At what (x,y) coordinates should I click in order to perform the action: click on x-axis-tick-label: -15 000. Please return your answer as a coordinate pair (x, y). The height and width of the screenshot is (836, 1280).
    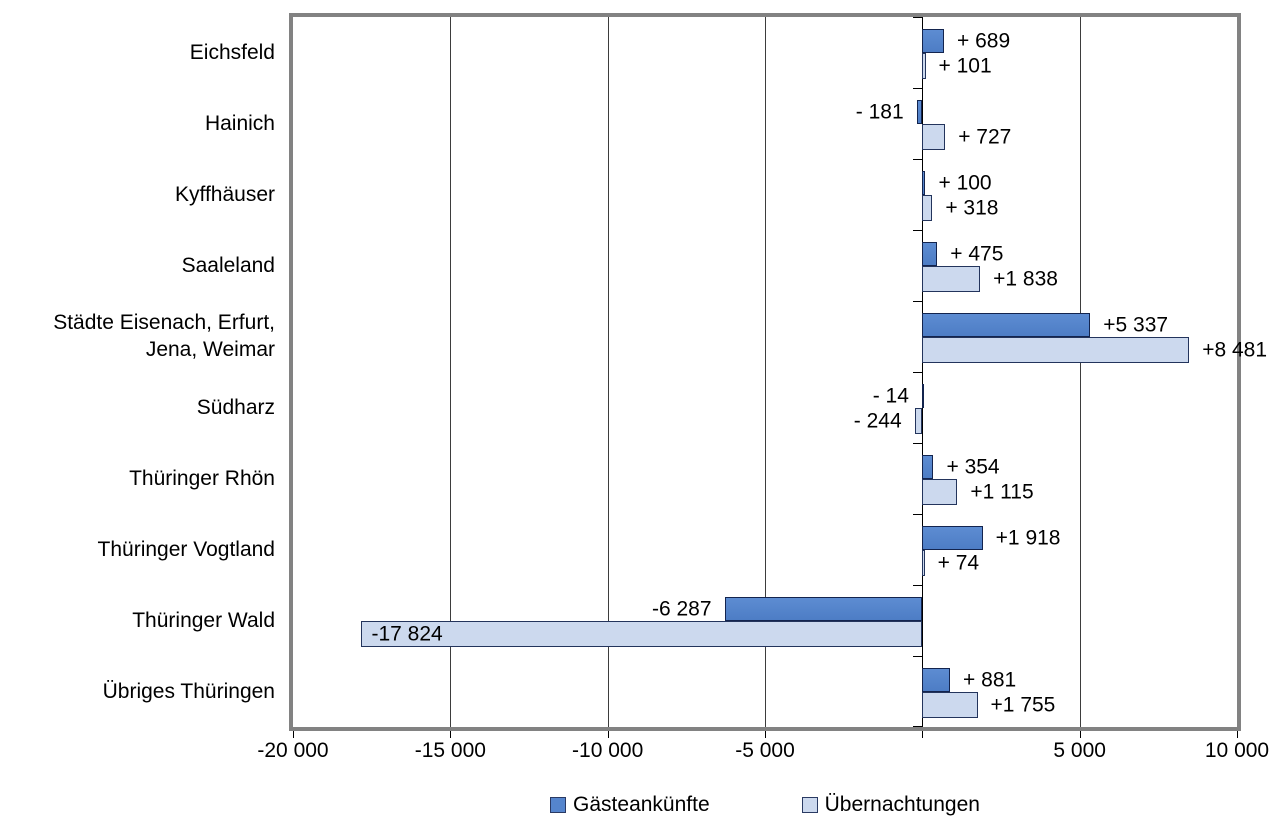
    Looking at the image, I should click on (450, 750).